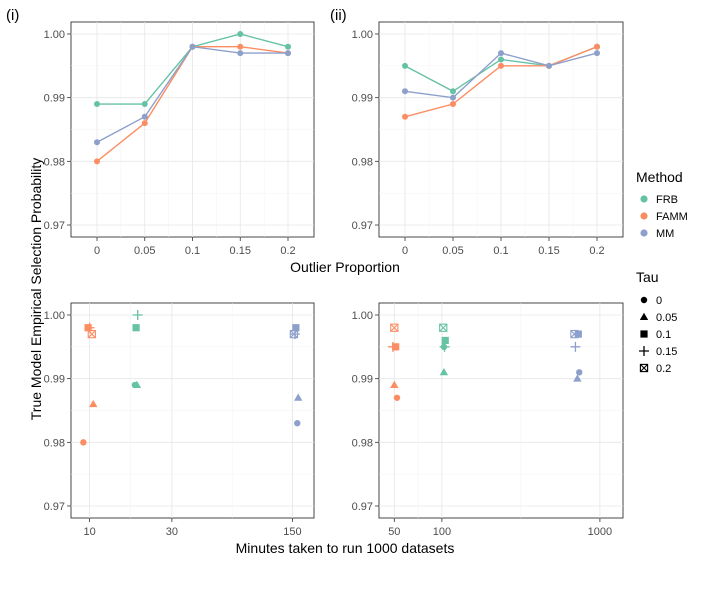  I want to click on data-point-famm-tau-0_15-shape, so click(89, 327).